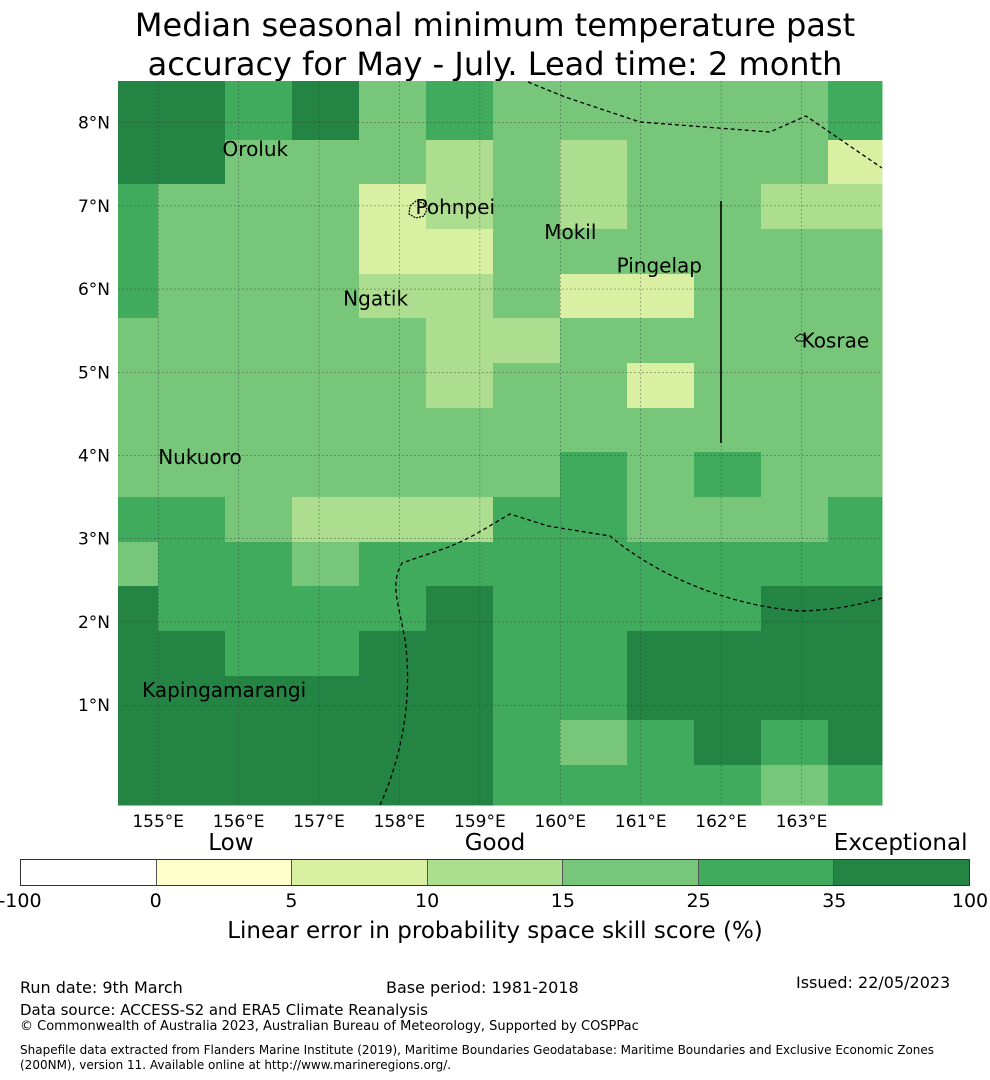 The width and height of the screenshot is (990, 1080). What do you see at coordinates (231, 843) in the screenshot?
I see `category-low: Low` at bounding box center [231, 843].